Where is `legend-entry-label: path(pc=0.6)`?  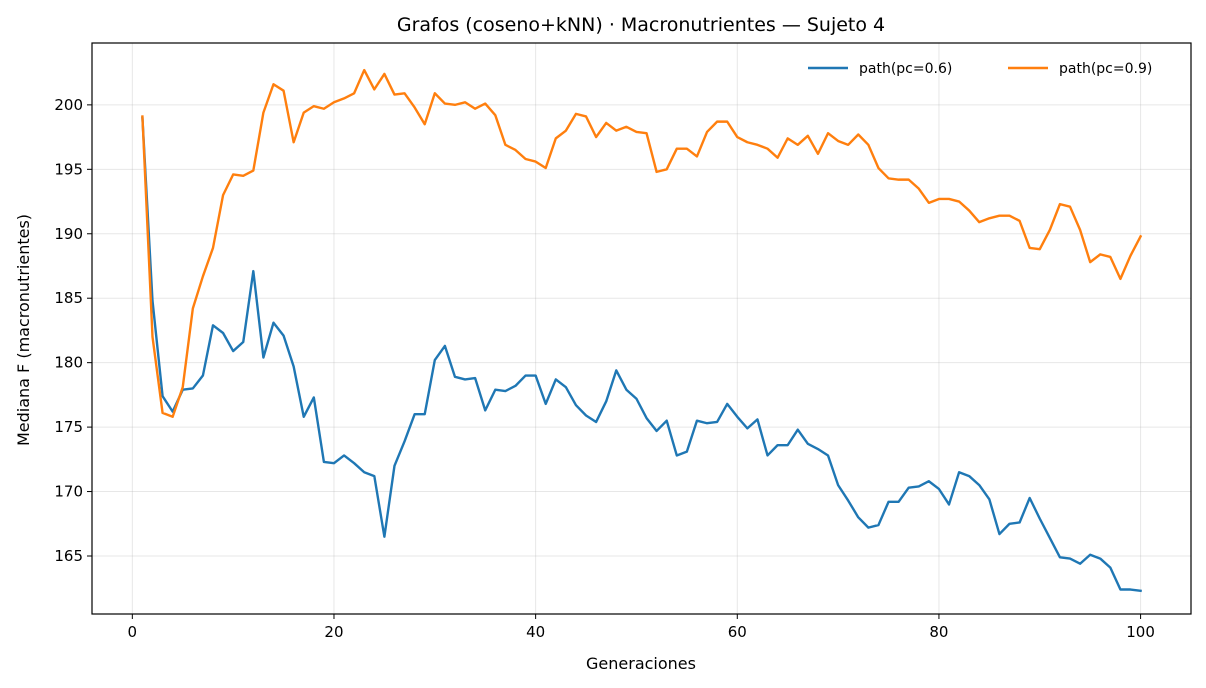 legend-entry-label: path(pc=0.6) is located at coordinates (905, 69).